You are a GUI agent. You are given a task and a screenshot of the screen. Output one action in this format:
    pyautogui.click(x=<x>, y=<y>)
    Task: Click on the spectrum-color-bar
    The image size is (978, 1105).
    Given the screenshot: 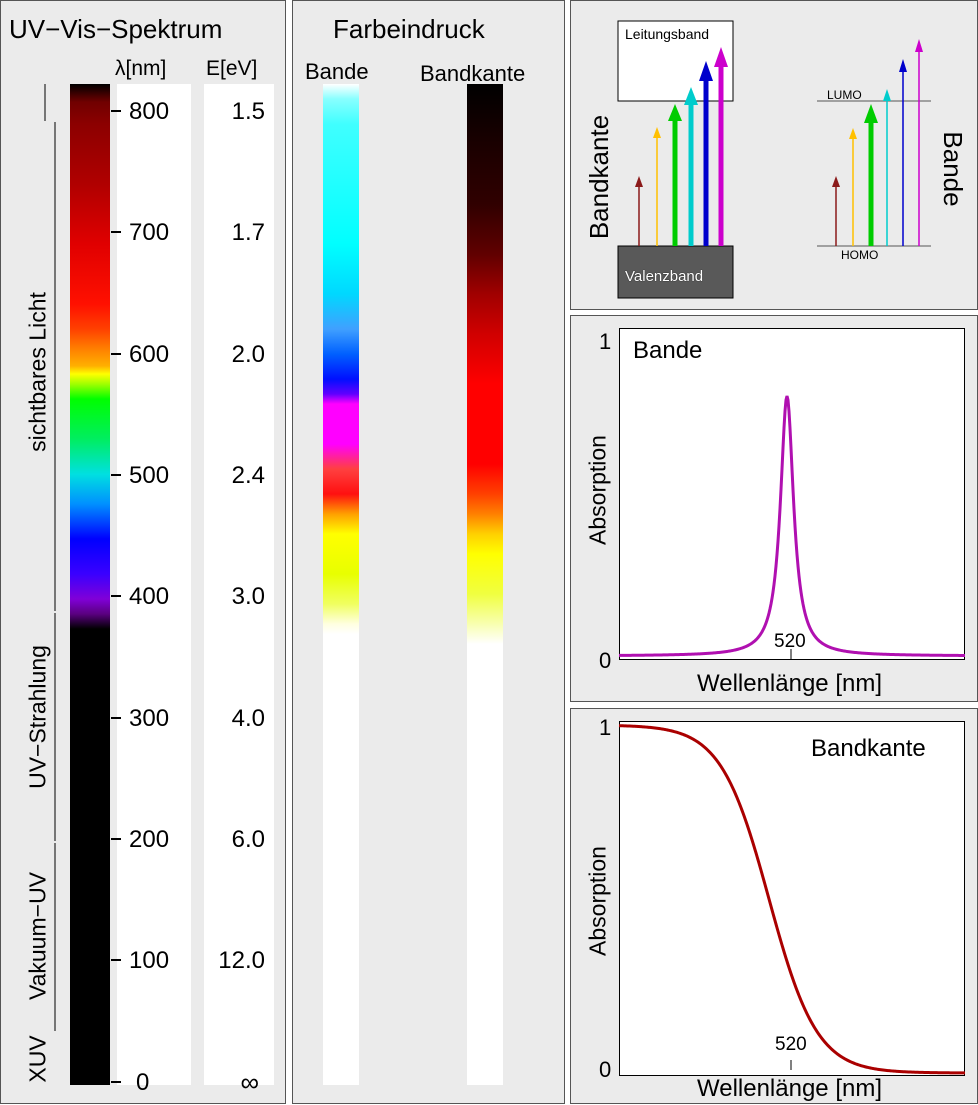 What is the action you would take?
    pyautogui.click(x=90, y=584)
    